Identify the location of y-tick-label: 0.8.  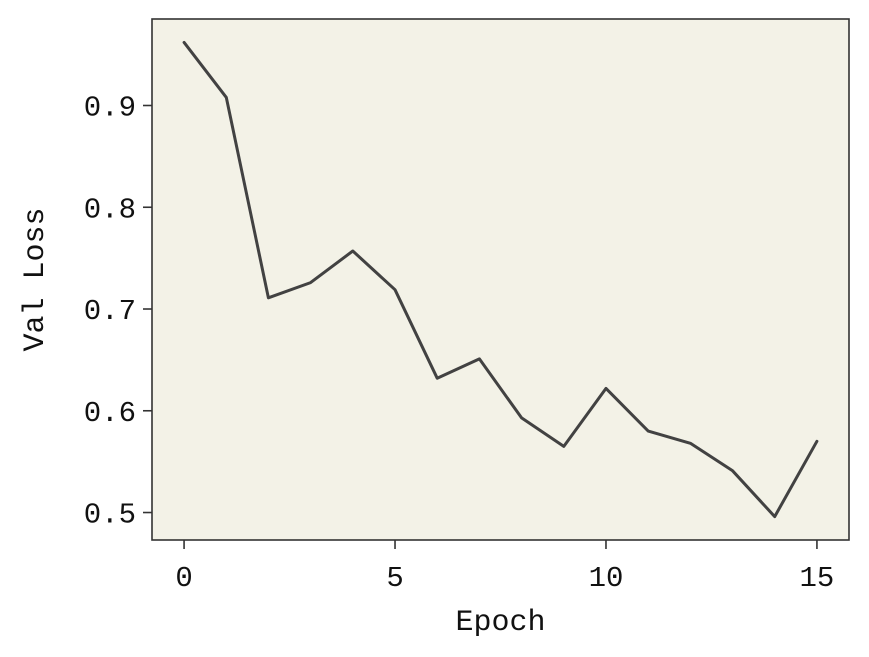
(110, 209).